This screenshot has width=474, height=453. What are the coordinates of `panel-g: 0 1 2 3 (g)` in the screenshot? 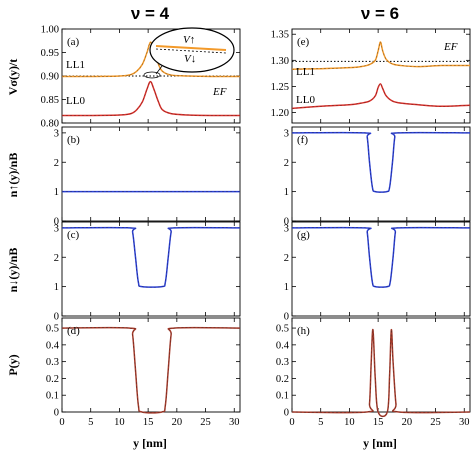 It's located at (377, 272).